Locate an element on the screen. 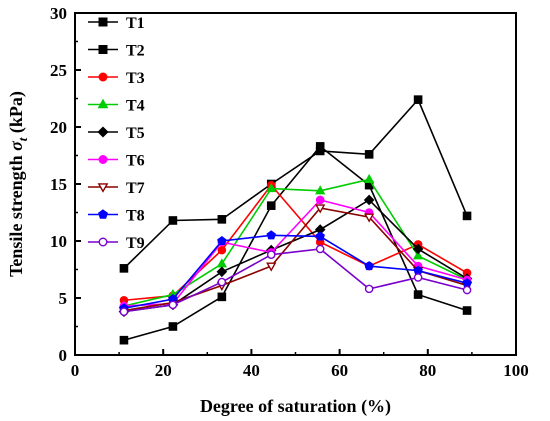  legend: T1 T2 T3 T4 T5 T6 T7 T8 T9 is located at coordinates (116, 133).